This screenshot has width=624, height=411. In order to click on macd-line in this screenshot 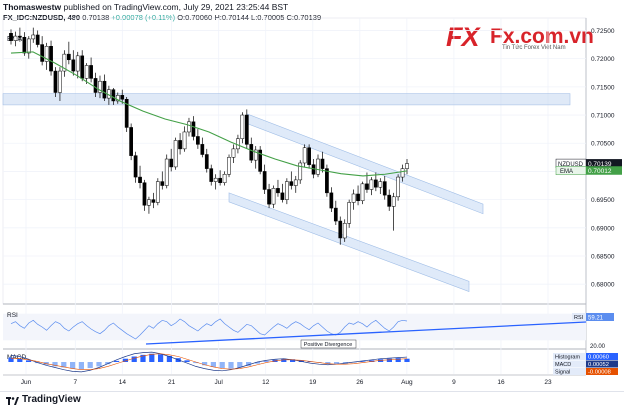, I will do `click(209, 362)`.